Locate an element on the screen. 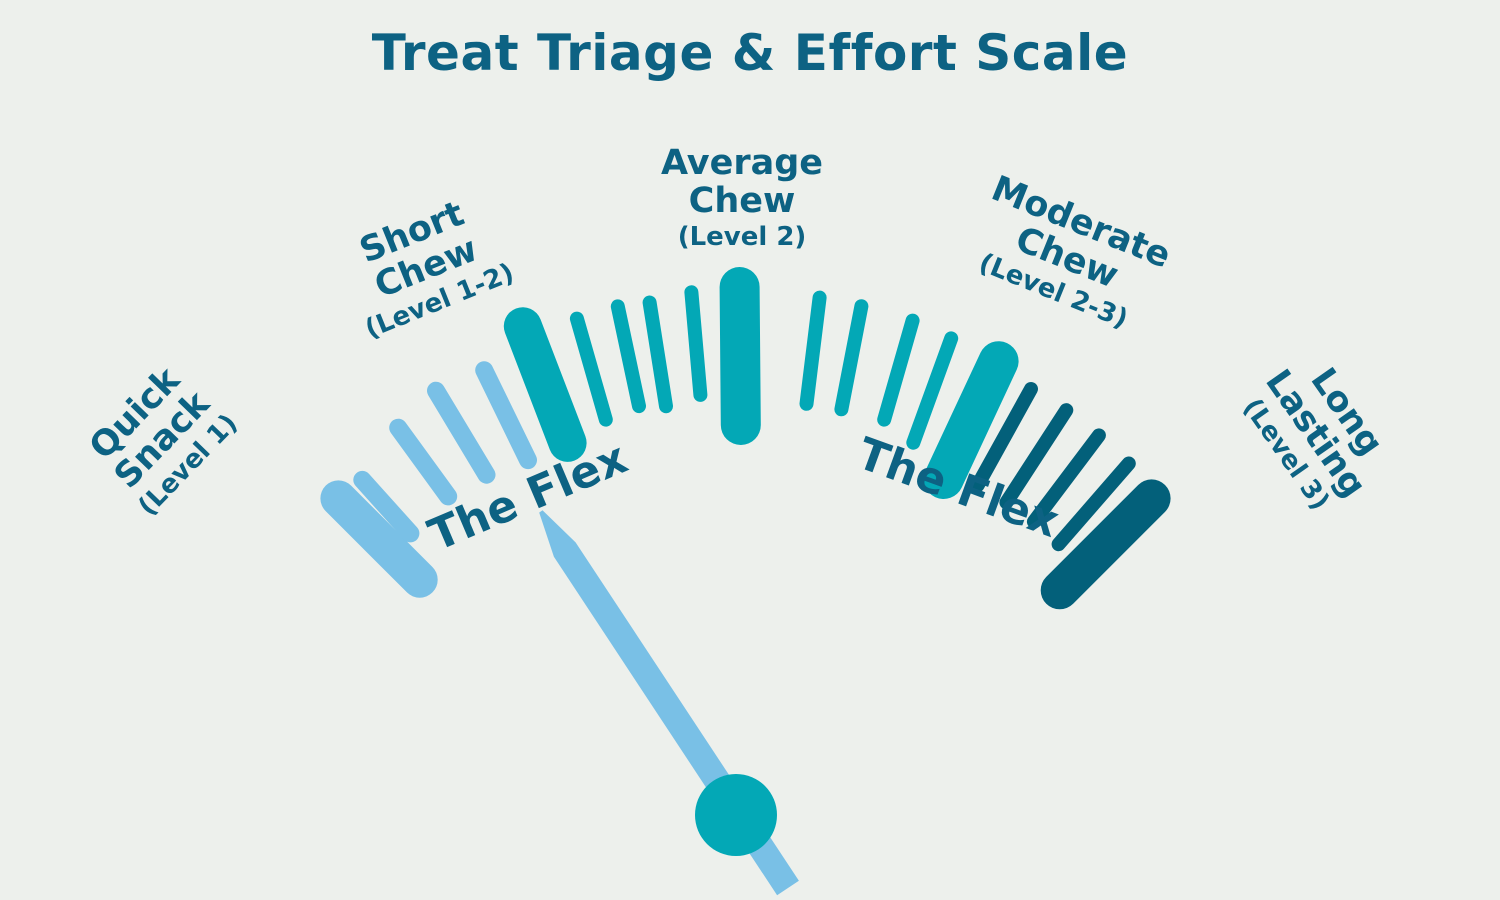 Image resolution: width=1500 pixels, height=900 pixels. page-title: Treat Triage & Effort Scale is located at coordinates (750, 53).